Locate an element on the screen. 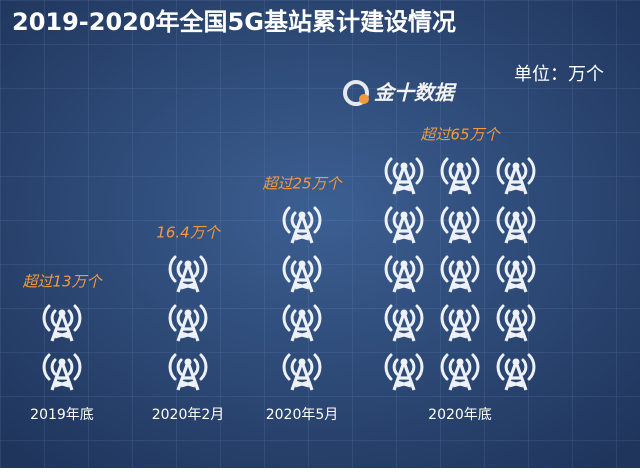 The height and width of the screenshot is (472, 640). logo: 金十数据 is located at coordinates (400, 93).